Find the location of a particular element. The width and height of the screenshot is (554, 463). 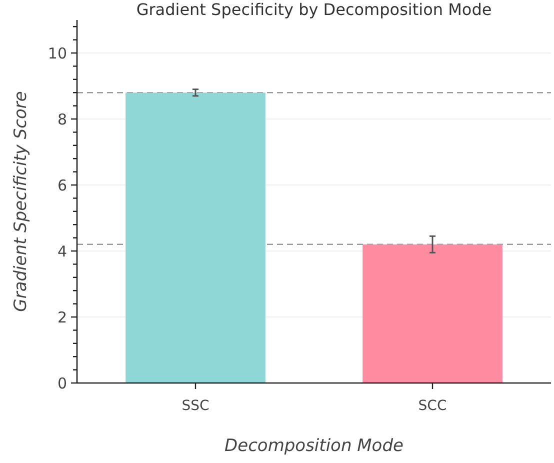

x-tick-label: SSC is located at coordinates (196, 406).